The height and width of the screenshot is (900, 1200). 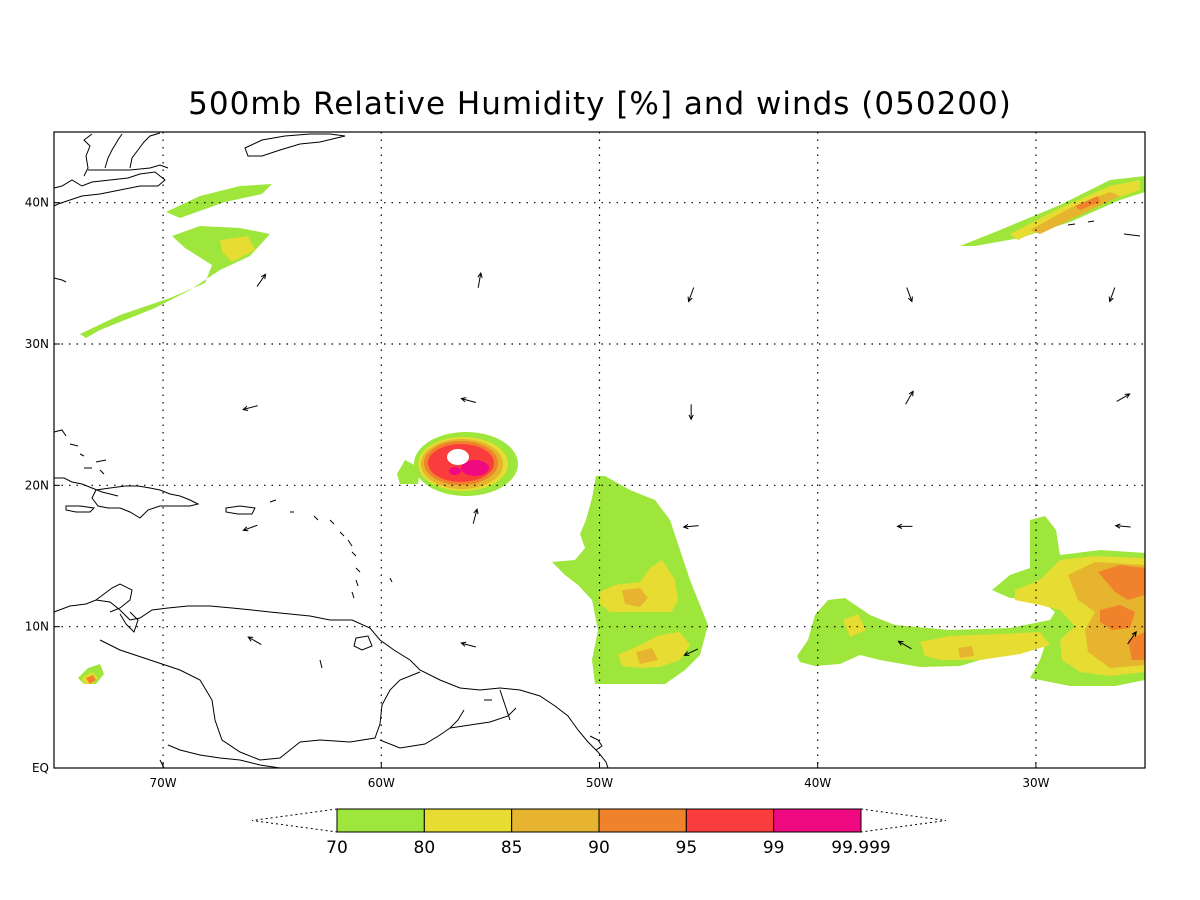 I want to click on x-tick-label: 50W, so click(x=599, y=783).